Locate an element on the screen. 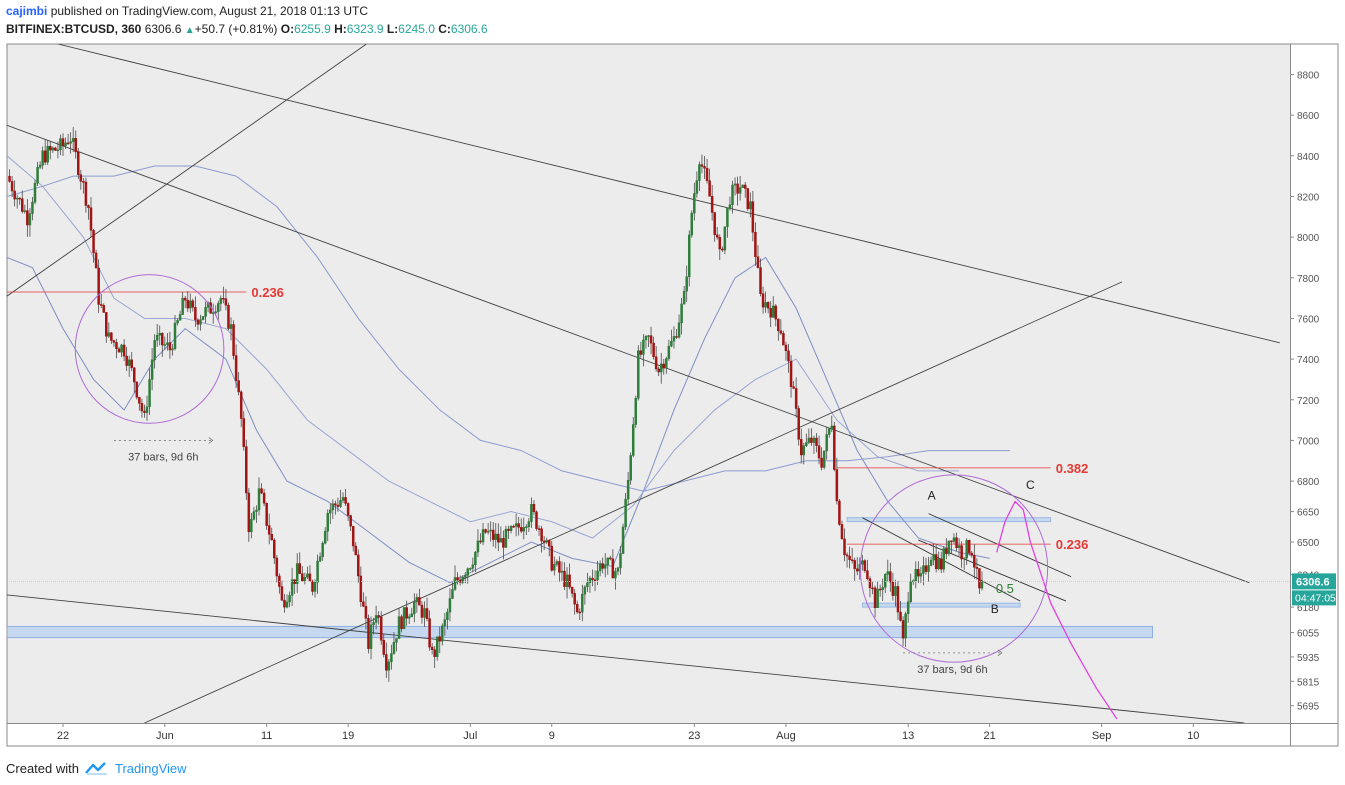 The height and width of the screenshot is (785, 1345). author-link: cajimbi is located at coordinates (27, 11).